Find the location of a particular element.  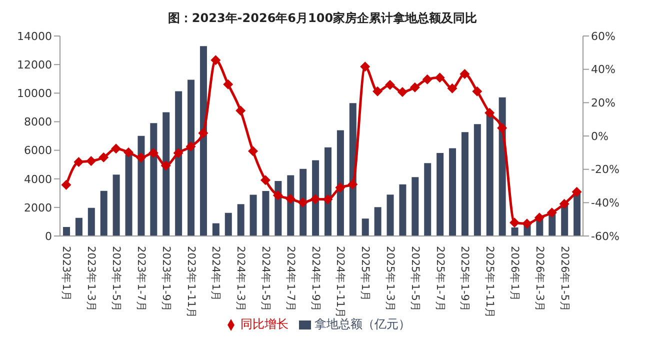

x-tick-label: 2024年1-5月 is located at coordinates (265, 279).